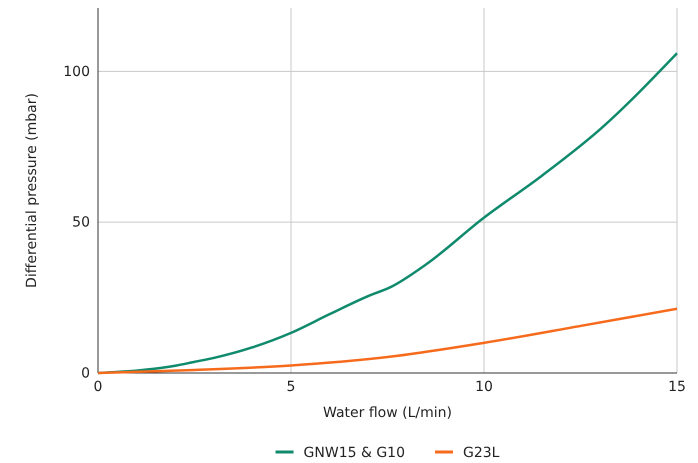 The image size is (698, 463). I want to click on y-tick-label: 100, so click(76, 72).